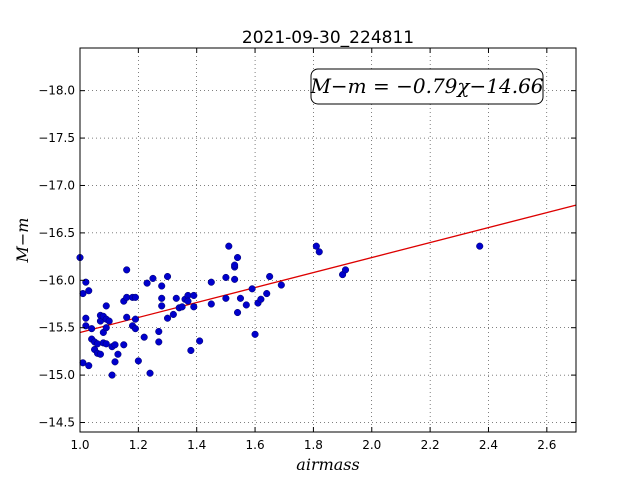  Describe the element at coordinates (313, 445) in the screenshot. I see `x-tick-label: 1.8` at that location.